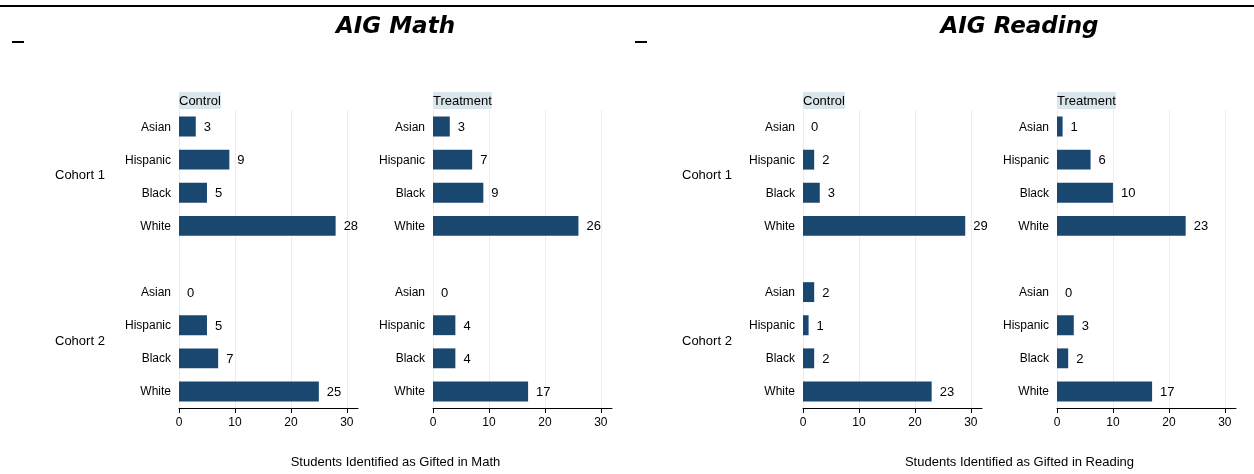 The height and width of the screenshot is (474, 1254). Describe the element at coordinates (1128, 193) in the screenshot. I see `data-label: 10` at that location.